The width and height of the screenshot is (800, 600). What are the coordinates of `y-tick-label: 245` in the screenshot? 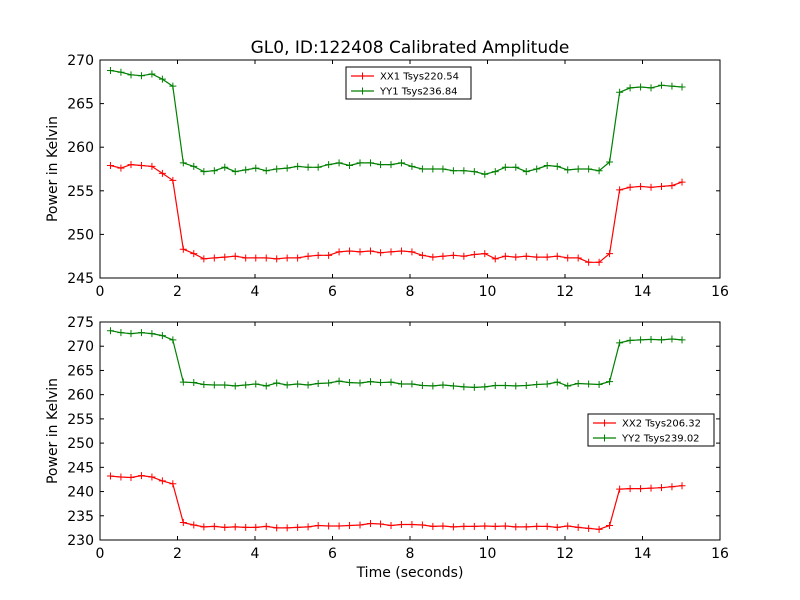 It's located at (80, 468).